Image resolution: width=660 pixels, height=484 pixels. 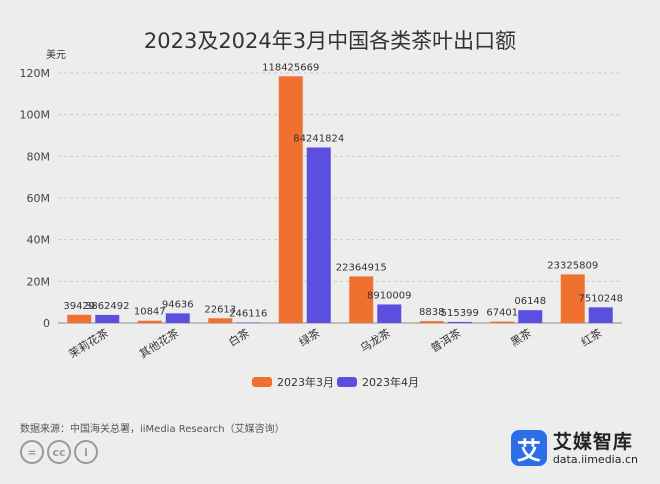 What do you see at coordinates (521, 338) in the screenshot?
I see `x-tick-label: 黑茶` at bounding box center [521, 338].